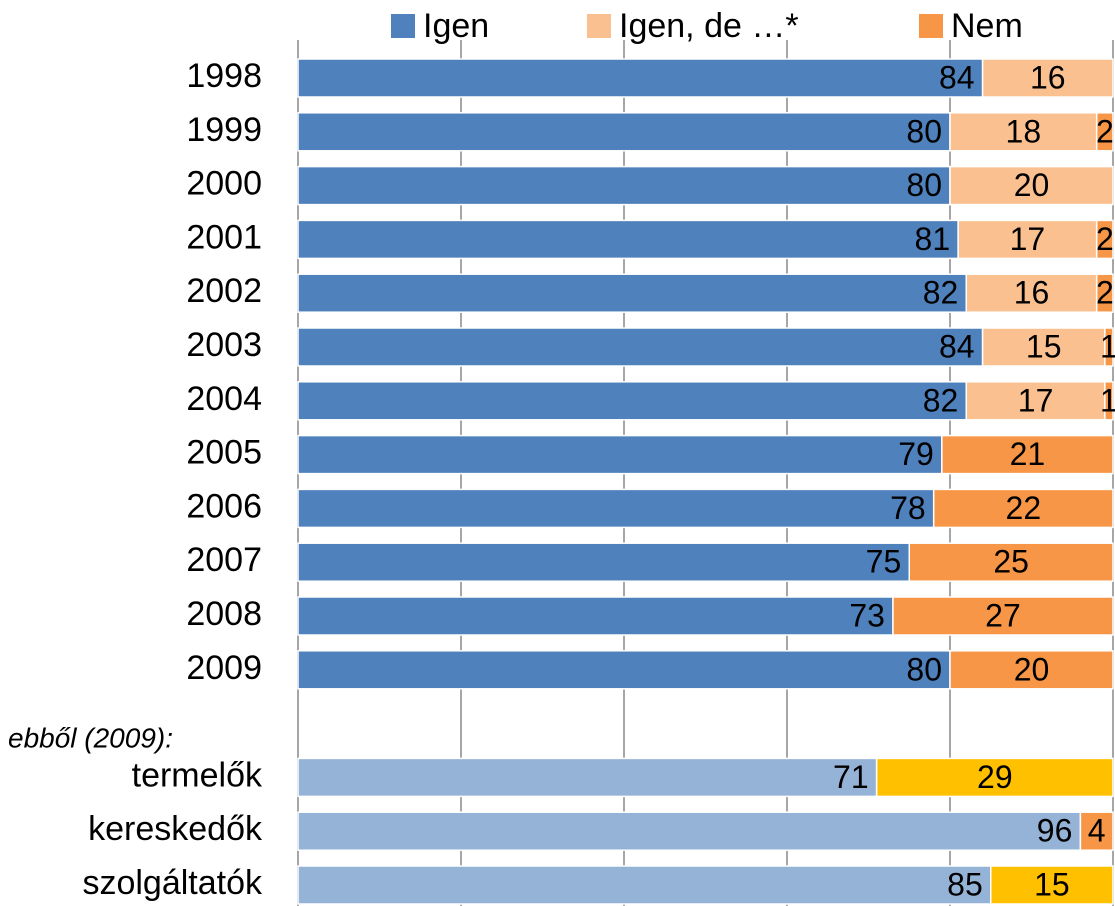  Describe the element at coordinates (916, 454) in the screenshot. I see `data-label: 79` at that location.